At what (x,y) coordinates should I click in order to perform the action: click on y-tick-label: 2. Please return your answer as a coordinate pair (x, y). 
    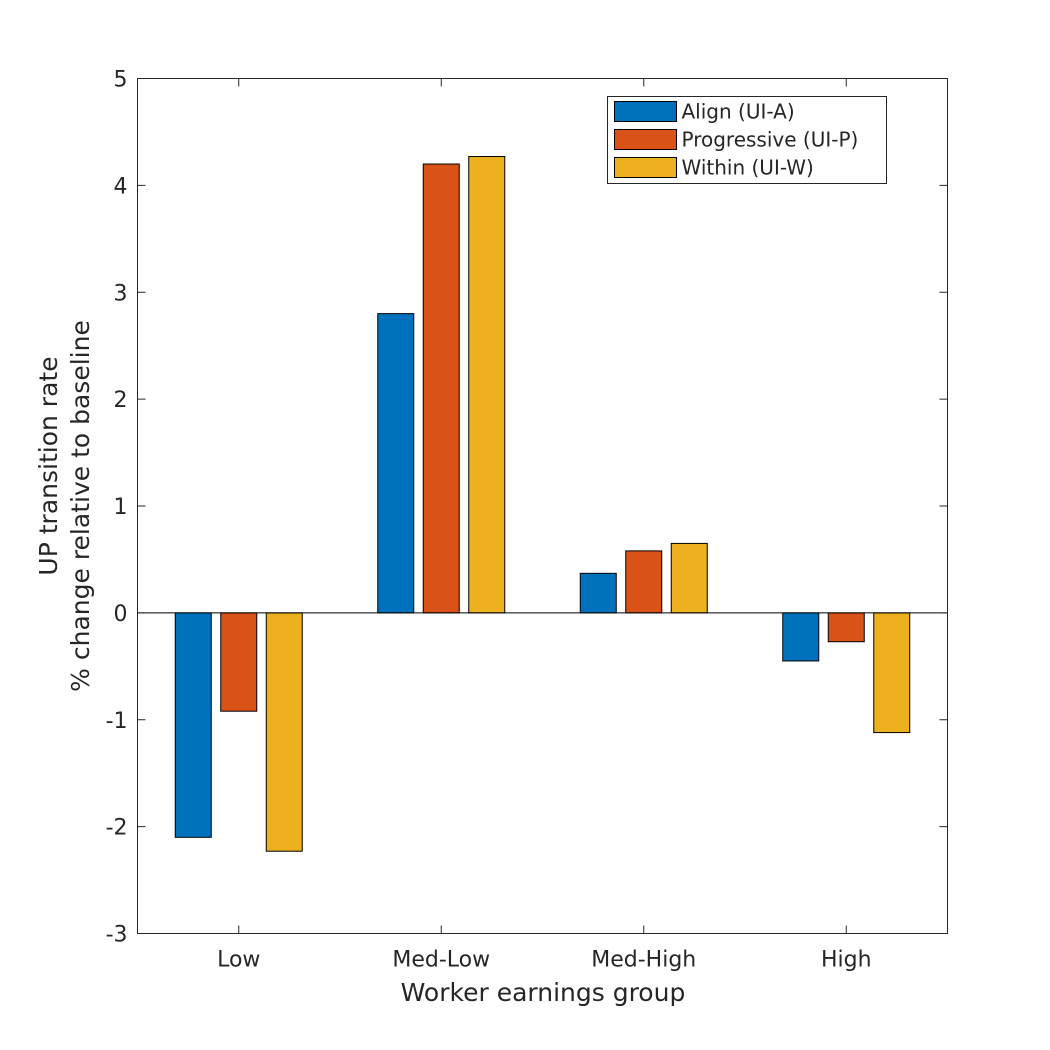
    Looking at the image, I should click on (121, 400).